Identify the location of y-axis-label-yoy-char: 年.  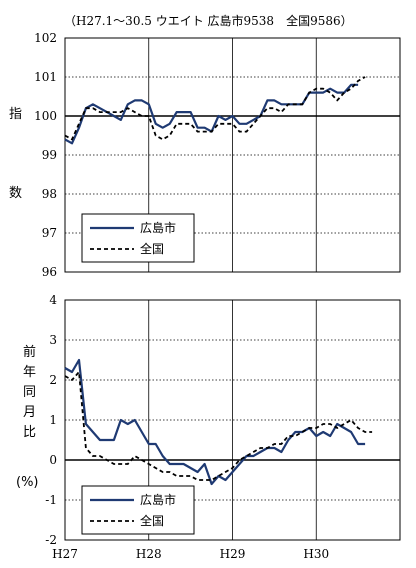
(29, 372).